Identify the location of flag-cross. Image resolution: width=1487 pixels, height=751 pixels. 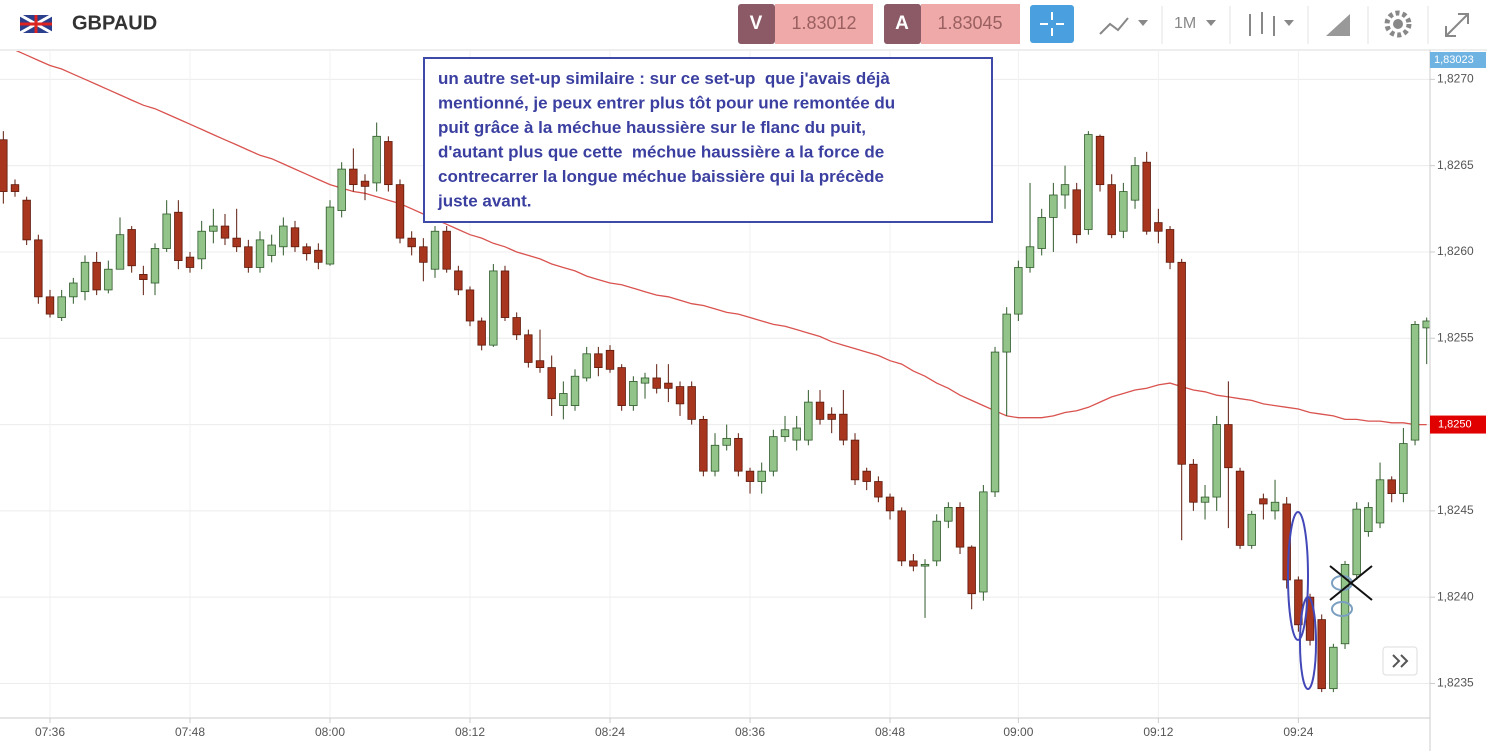
(36, 24).